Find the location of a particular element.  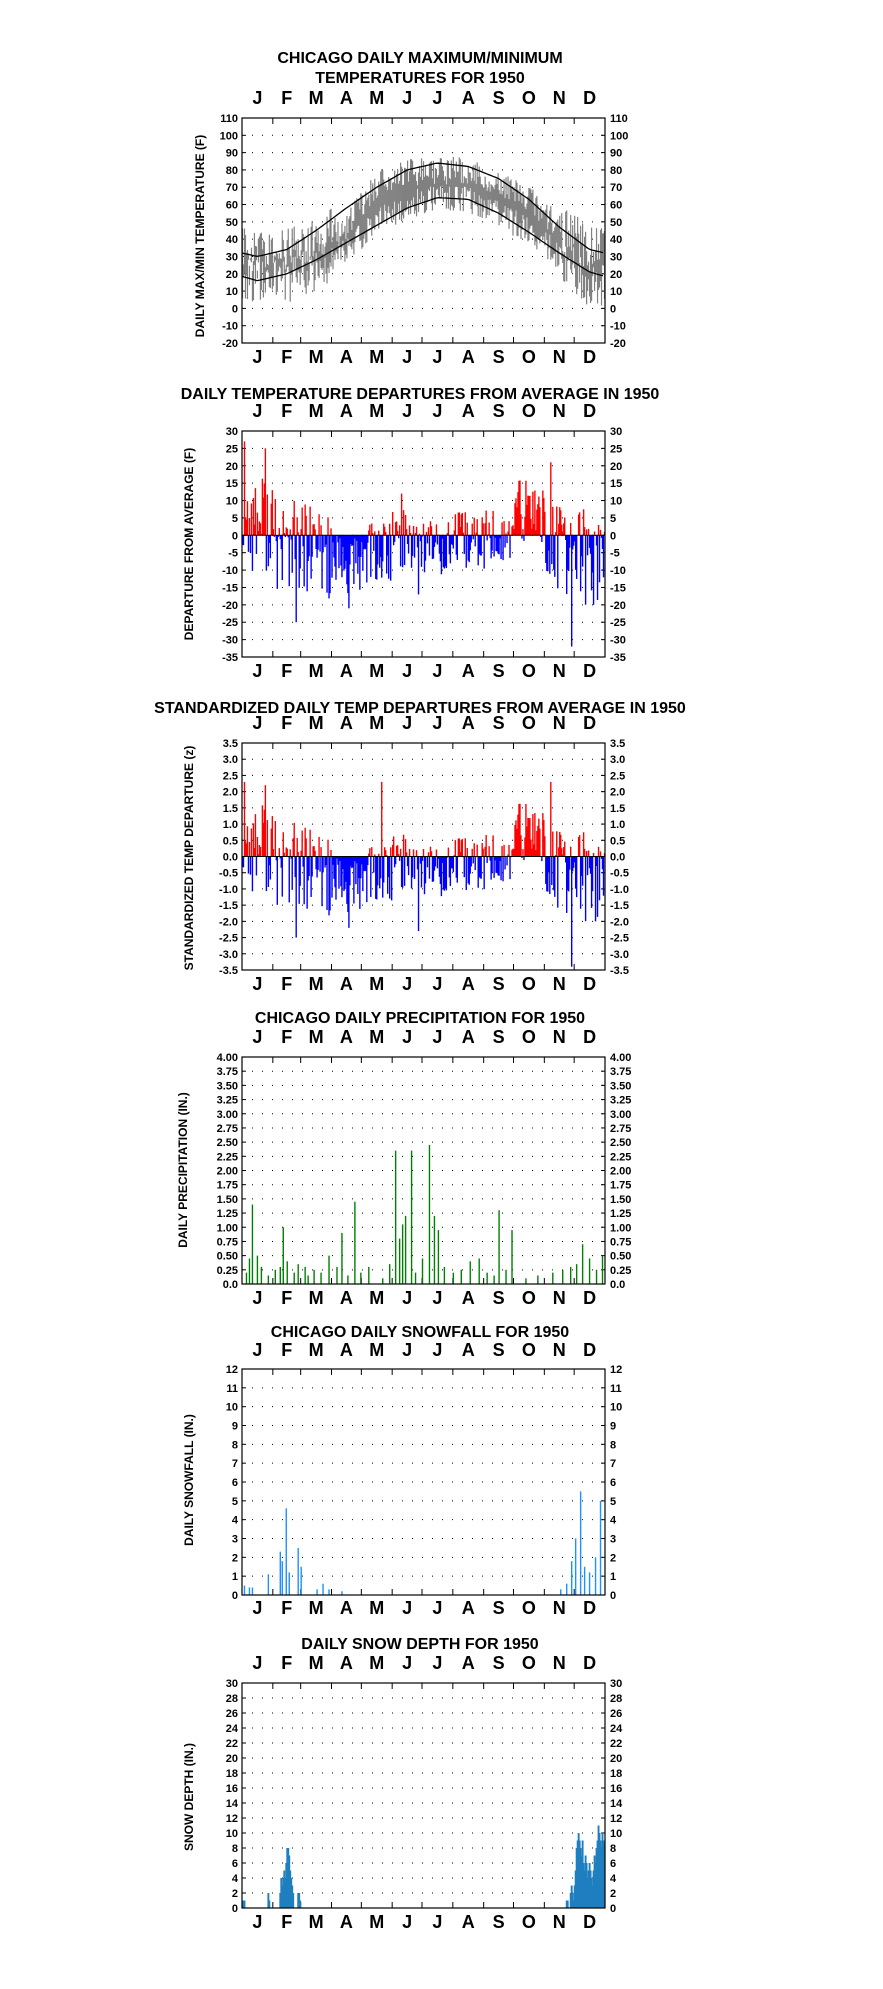

zdep-ytick-label-left: 3.5 is located at coordinates (230, 744).